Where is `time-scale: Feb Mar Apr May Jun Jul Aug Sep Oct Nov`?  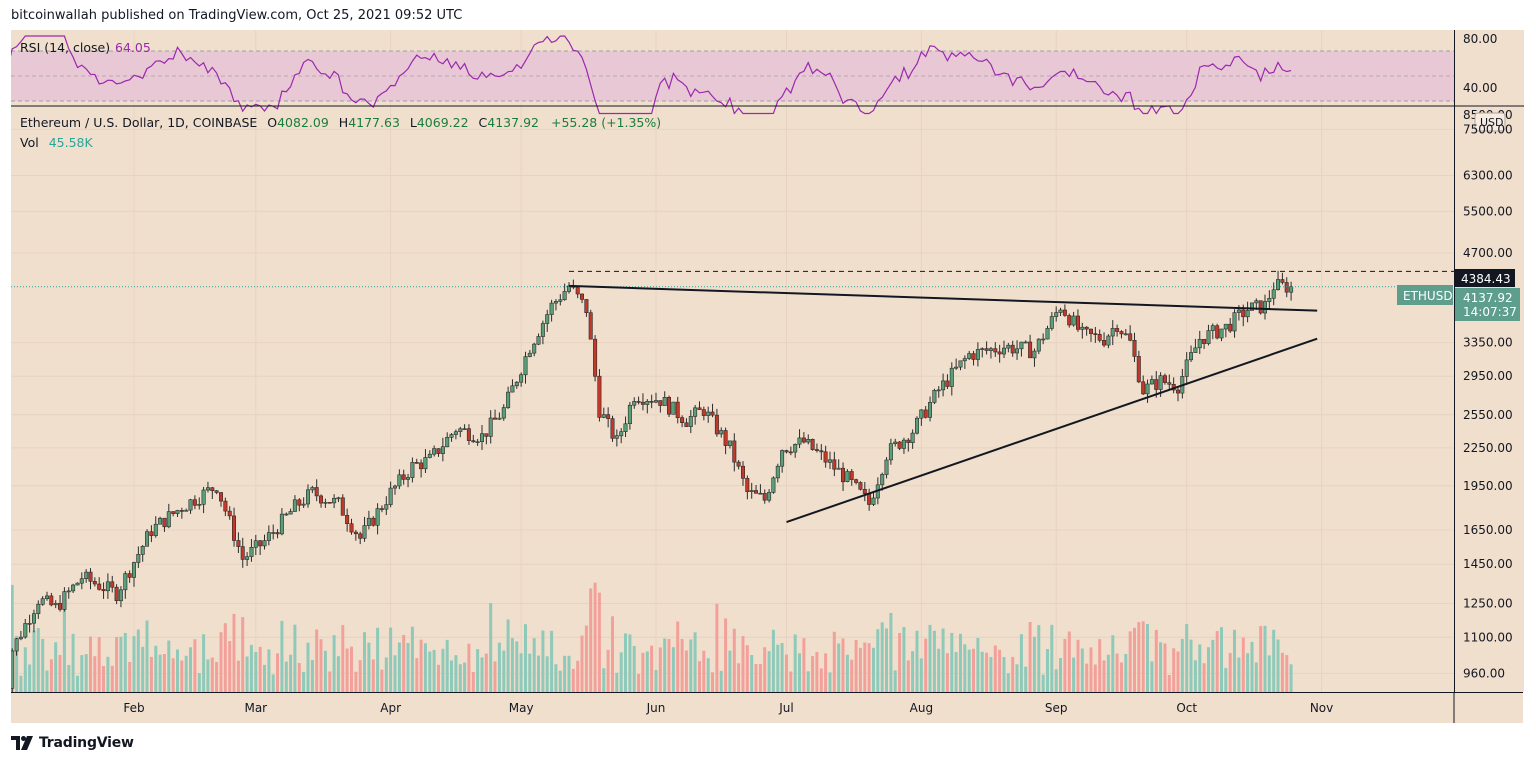 time-scale: Feb Mar Apr May Jun Jul Aug Sep Oct Nov is located at coordinates (767, 707).